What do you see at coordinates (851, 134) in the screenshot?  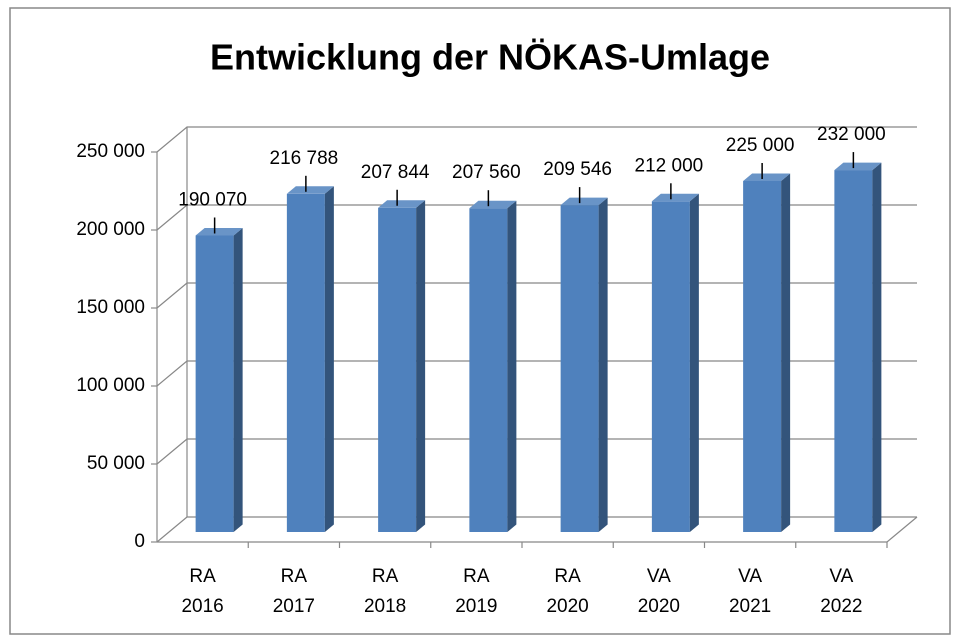 I see `value-label: 232 000` at bounding box center [851, 134].